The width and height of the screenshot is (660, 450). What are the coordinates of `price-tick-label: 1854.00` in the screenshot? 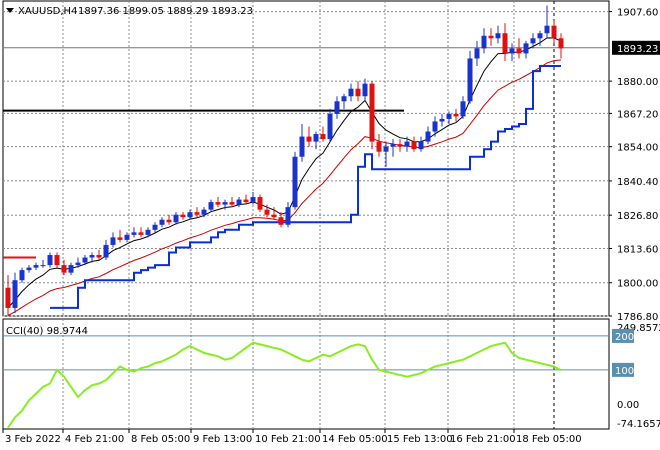 It's located at (637, 148).